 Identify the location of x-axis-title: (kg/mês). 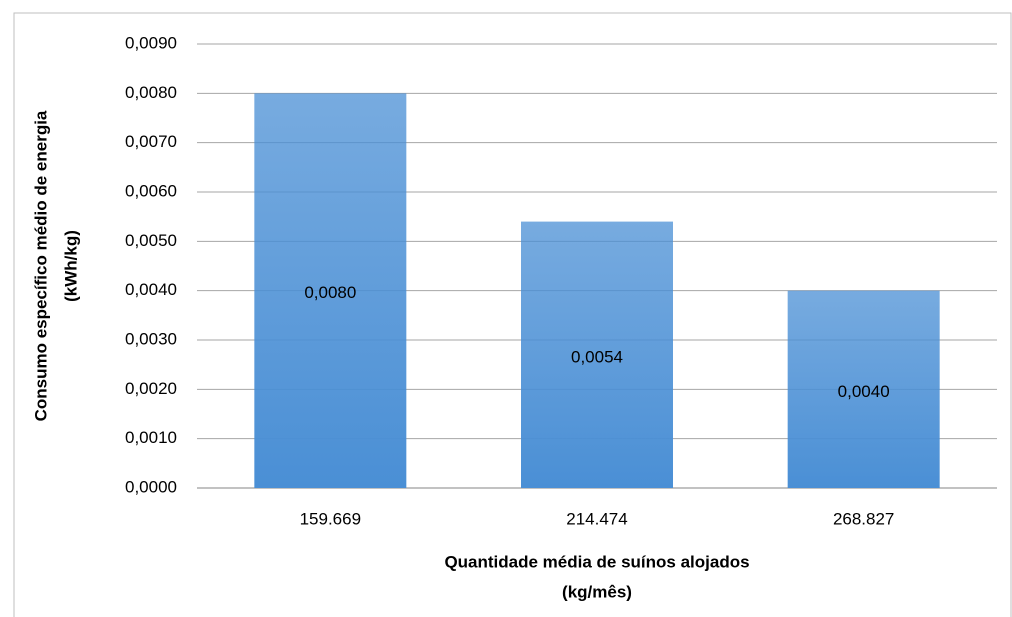
(597, 591).